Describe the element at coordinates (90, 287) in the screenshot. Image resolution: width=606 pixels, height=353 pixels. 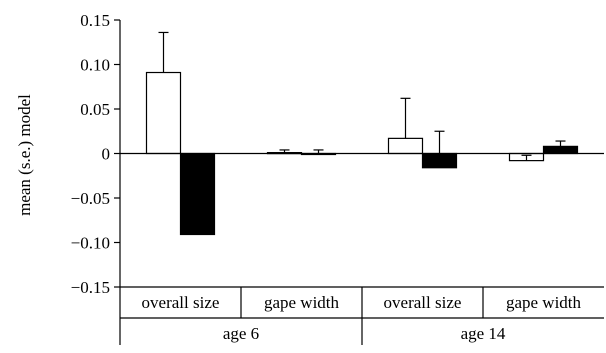
I see `y-tick-label: −0.15` at that location.